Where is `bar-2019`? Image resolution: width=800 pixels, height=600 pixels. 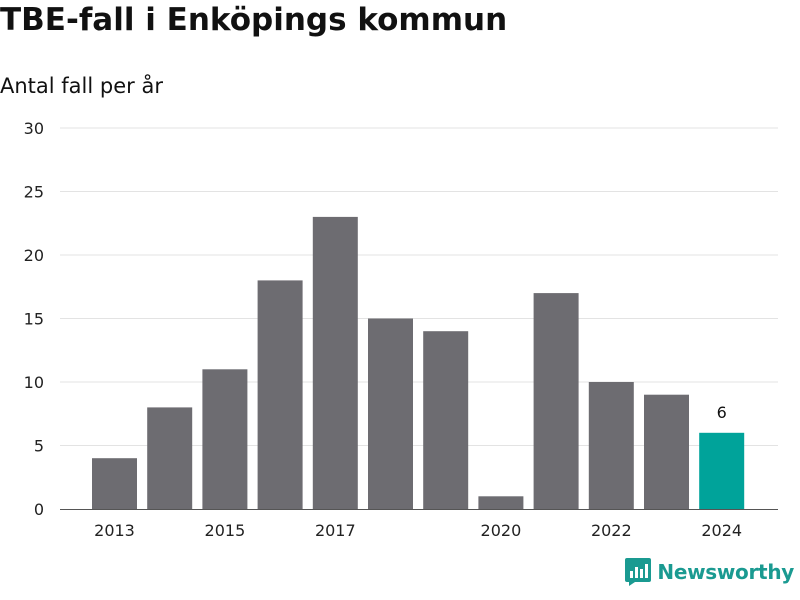
bar-2019 is located at coordinates (446, 420).